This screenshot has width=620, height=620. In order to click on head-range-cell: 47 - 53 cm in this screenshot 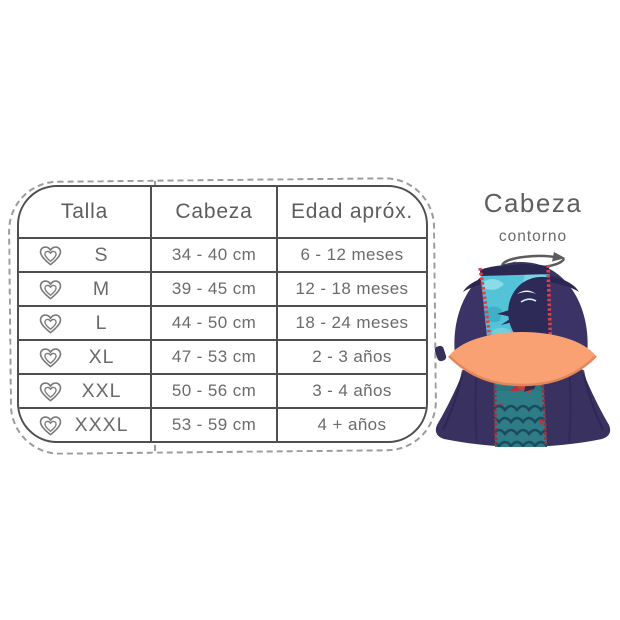, I will do `click(213, 356)`.